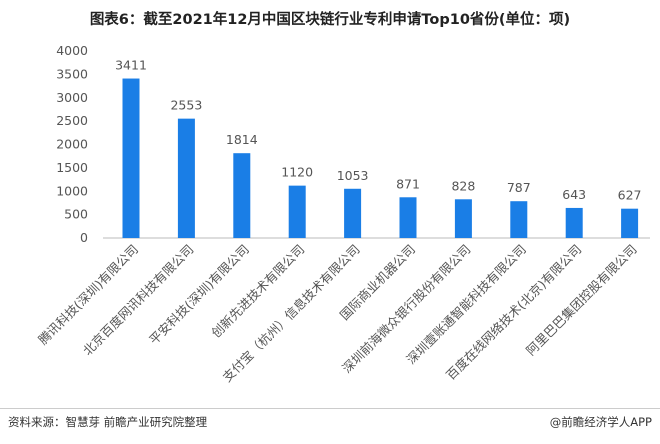 This screenshot has height=444, width=660. I want to click on data-label: 787, so click(519, 187).